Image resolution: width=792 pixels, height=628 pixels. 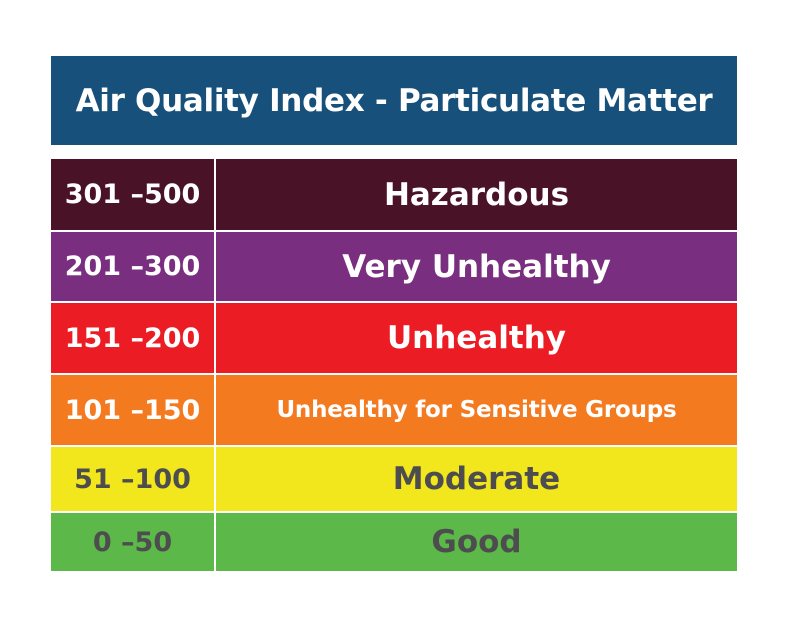 I want to click on aqi-range: 201 –300, so click(x=133, y=266).